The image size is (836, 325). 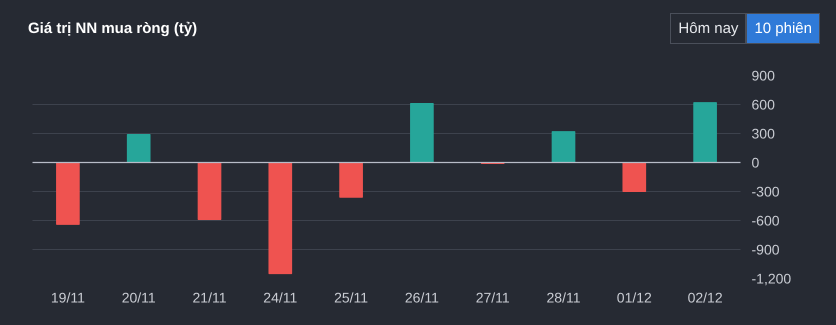 What do you see at coordinates (772, 278) in the screenshot?
I see `y-tick-label: -1,200` at bounding box center [772, 278].